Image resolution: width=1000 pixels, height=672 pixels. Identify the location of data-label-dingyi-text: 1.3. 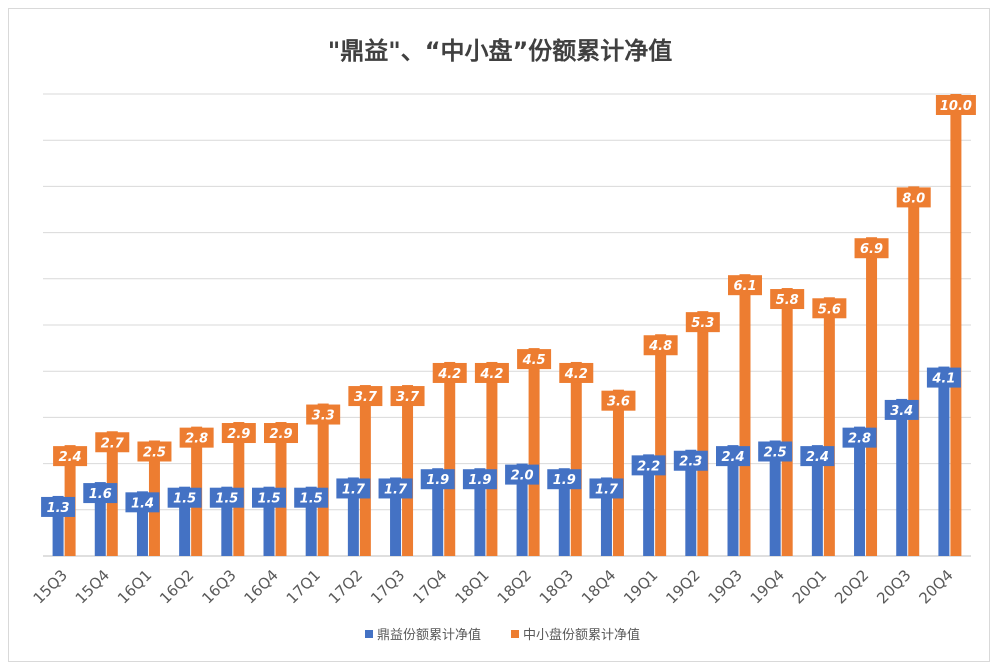
(58, 508).